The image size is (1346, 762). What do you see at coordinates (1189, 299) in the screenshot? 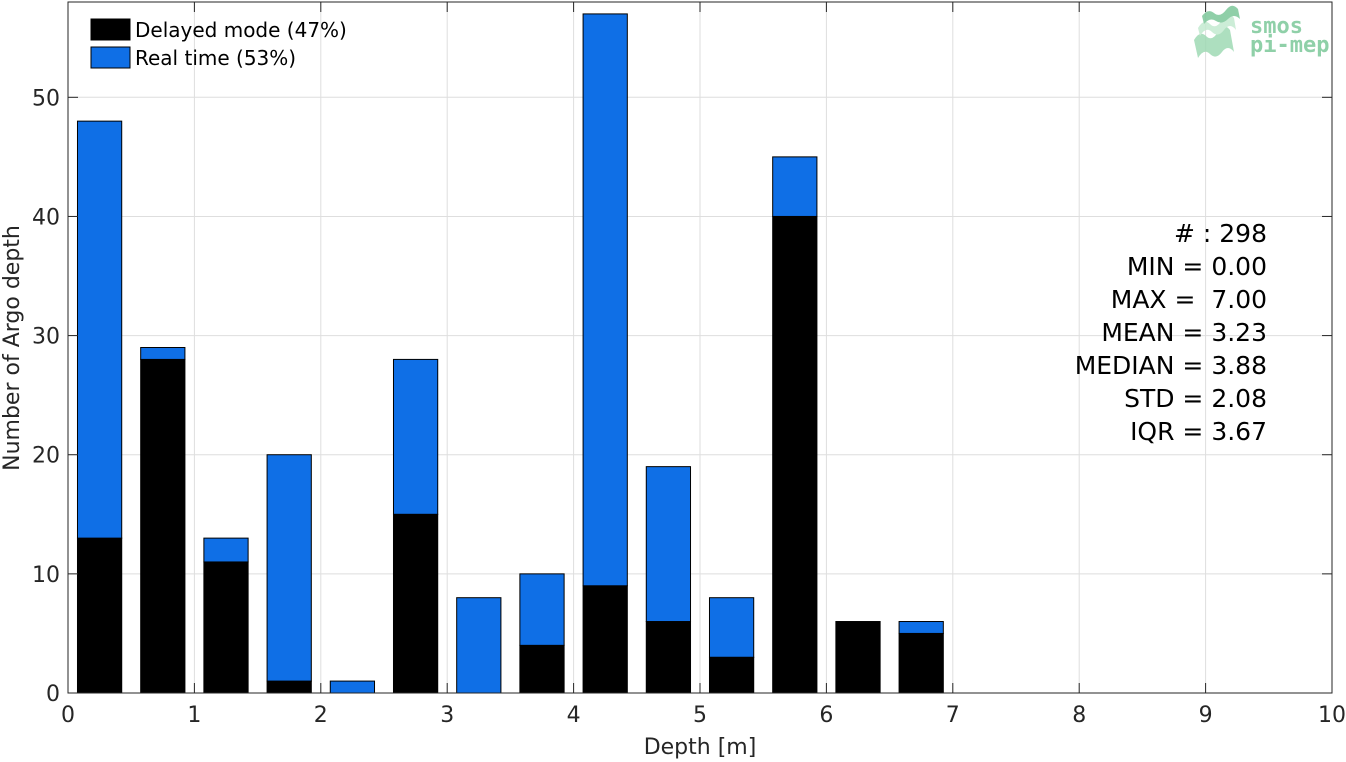
I see `stat-max: MAX = 7.00` at bounding box center [1189, 299].